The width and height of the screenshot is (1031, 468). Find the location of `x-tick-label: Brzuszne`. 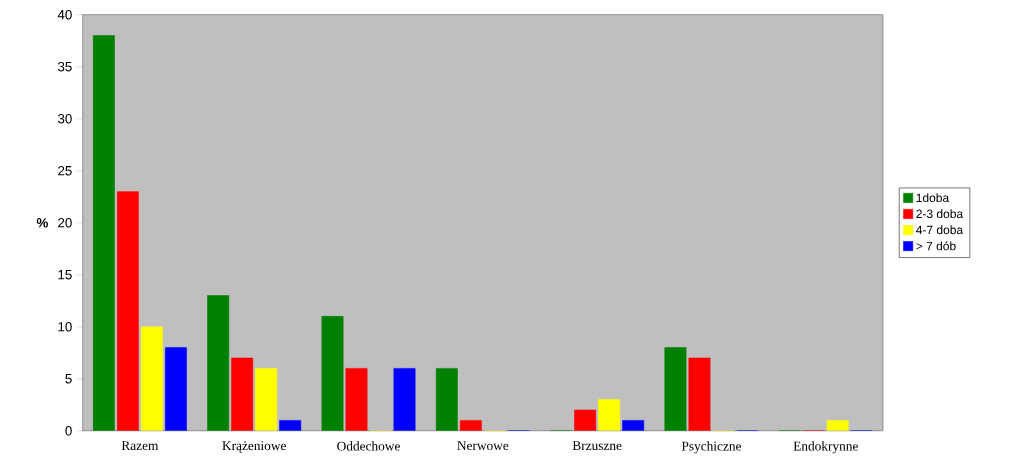

x-tick-label: Brzuszne is located at coordinates (597, 445).